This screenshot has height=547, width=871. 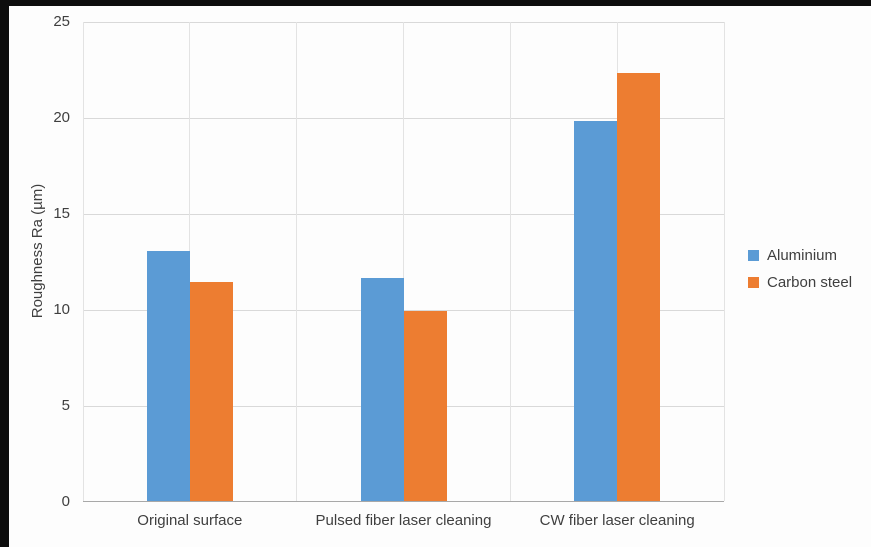 What do you see at coordinates (37, 251) in the screenshot?
I see `y-axis-title: Roughness Ra (µm)` at bounding box center [37, 251].